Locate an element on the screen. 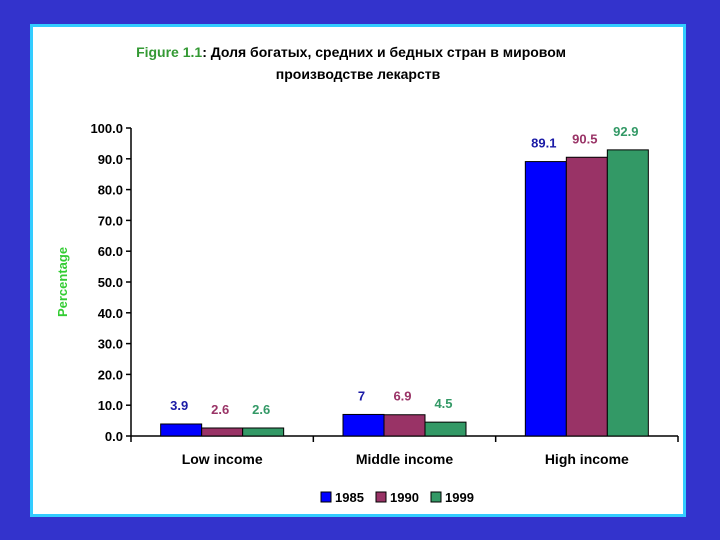  y-tick-label: 10.0 is located at coordinates (110, 405).